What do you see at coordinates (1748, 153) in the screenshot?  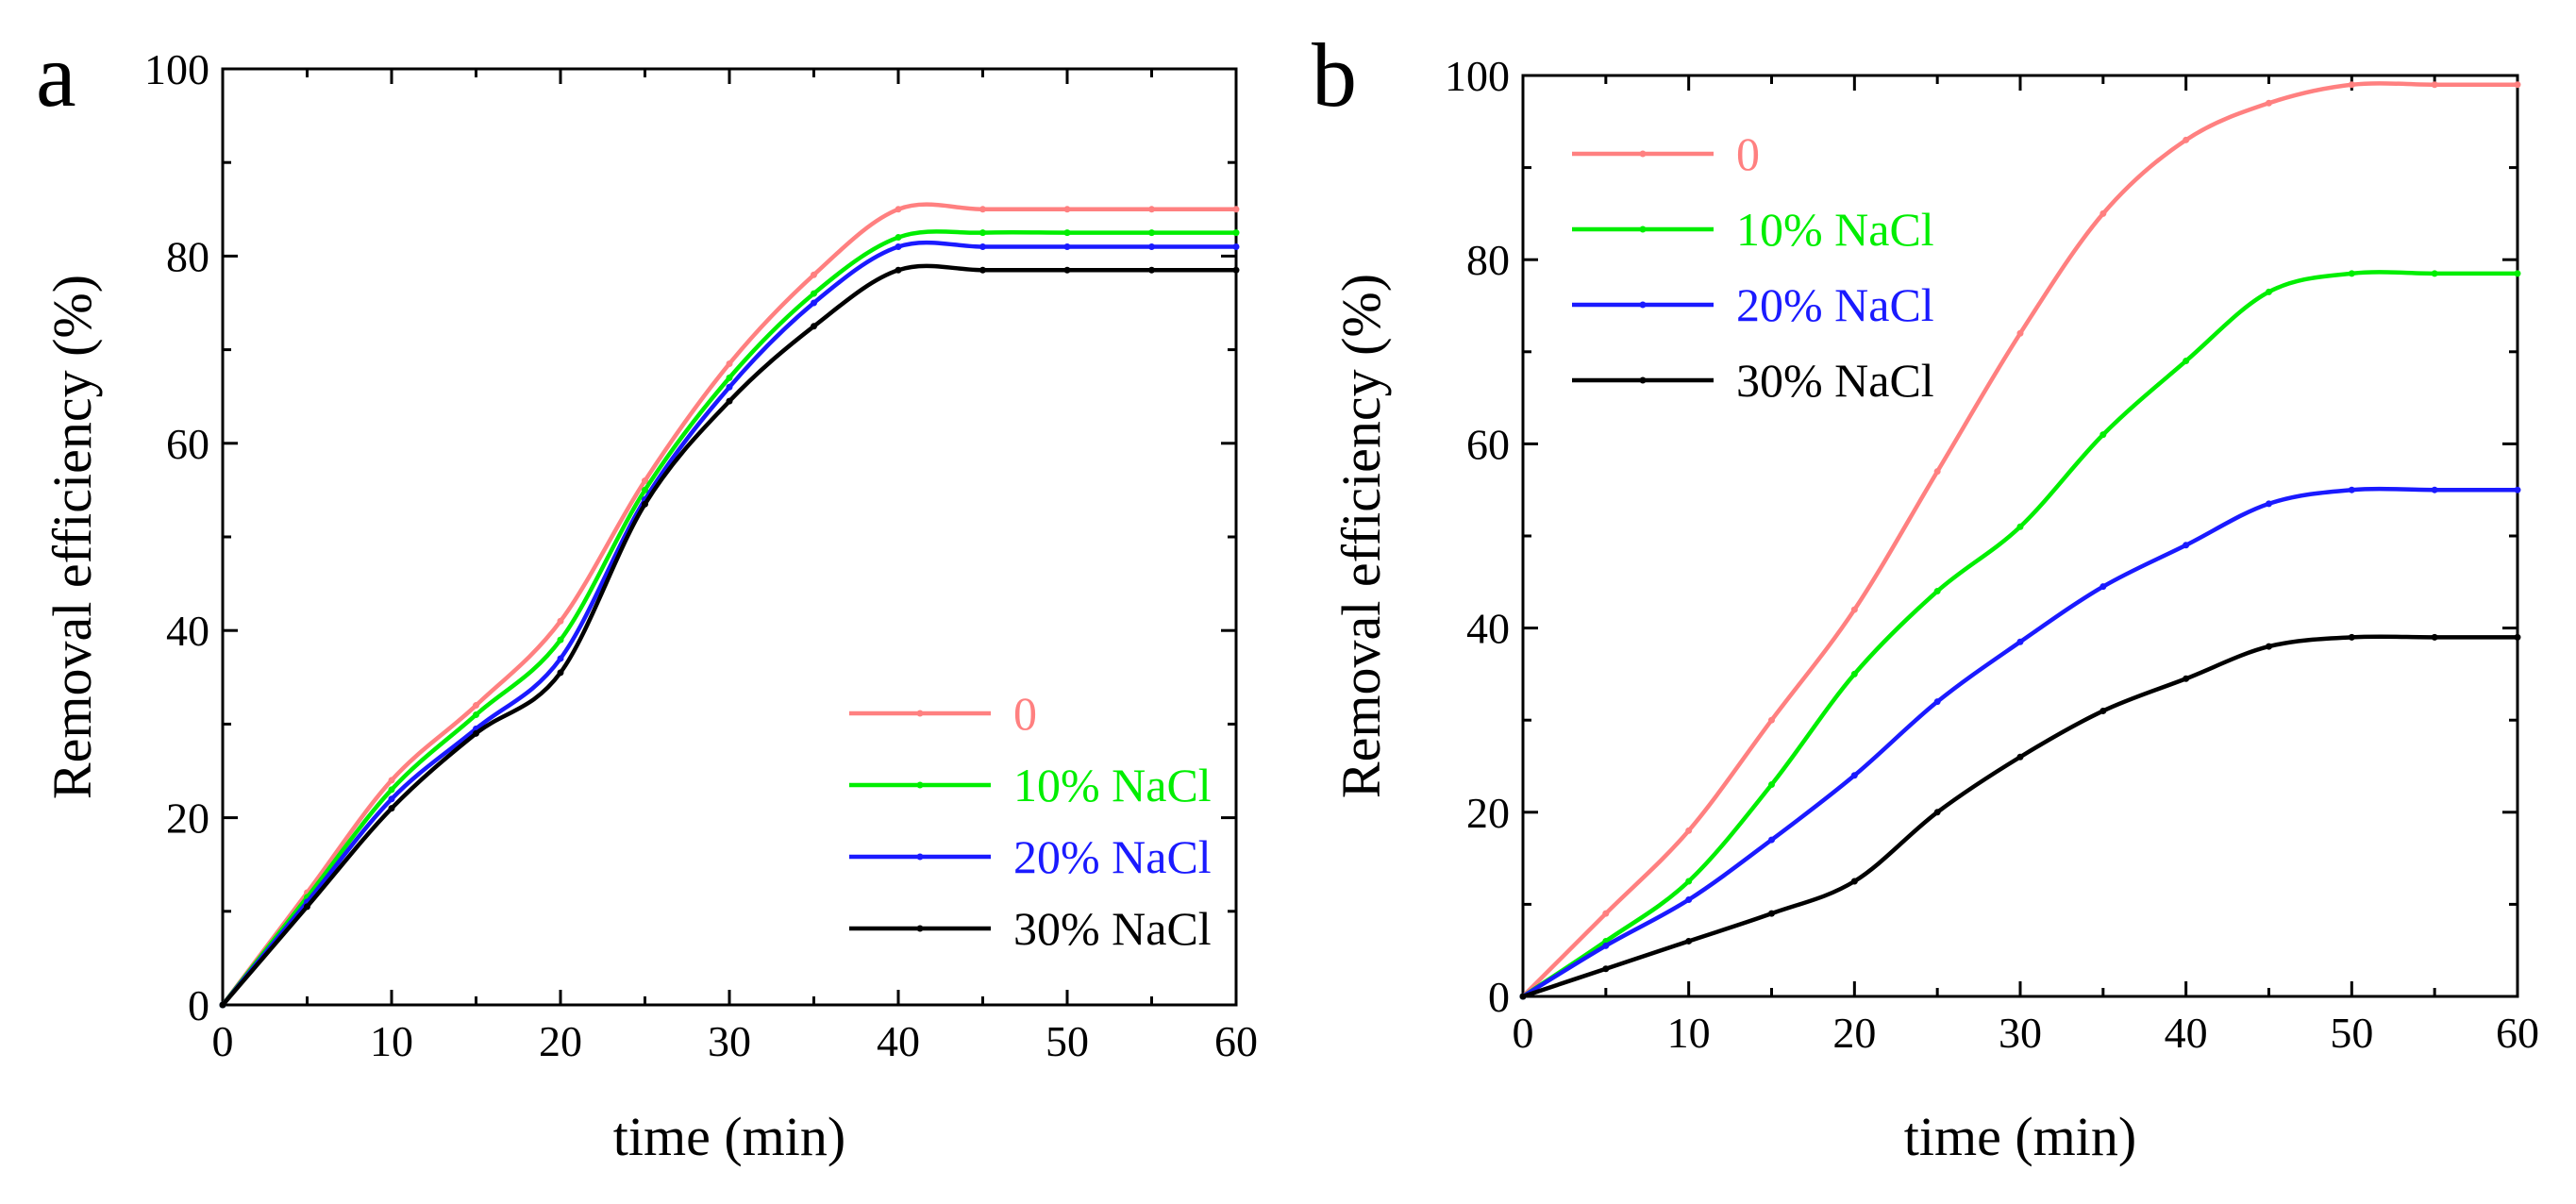 I see `legend-label: 0` at bounding box center [1748, 153].